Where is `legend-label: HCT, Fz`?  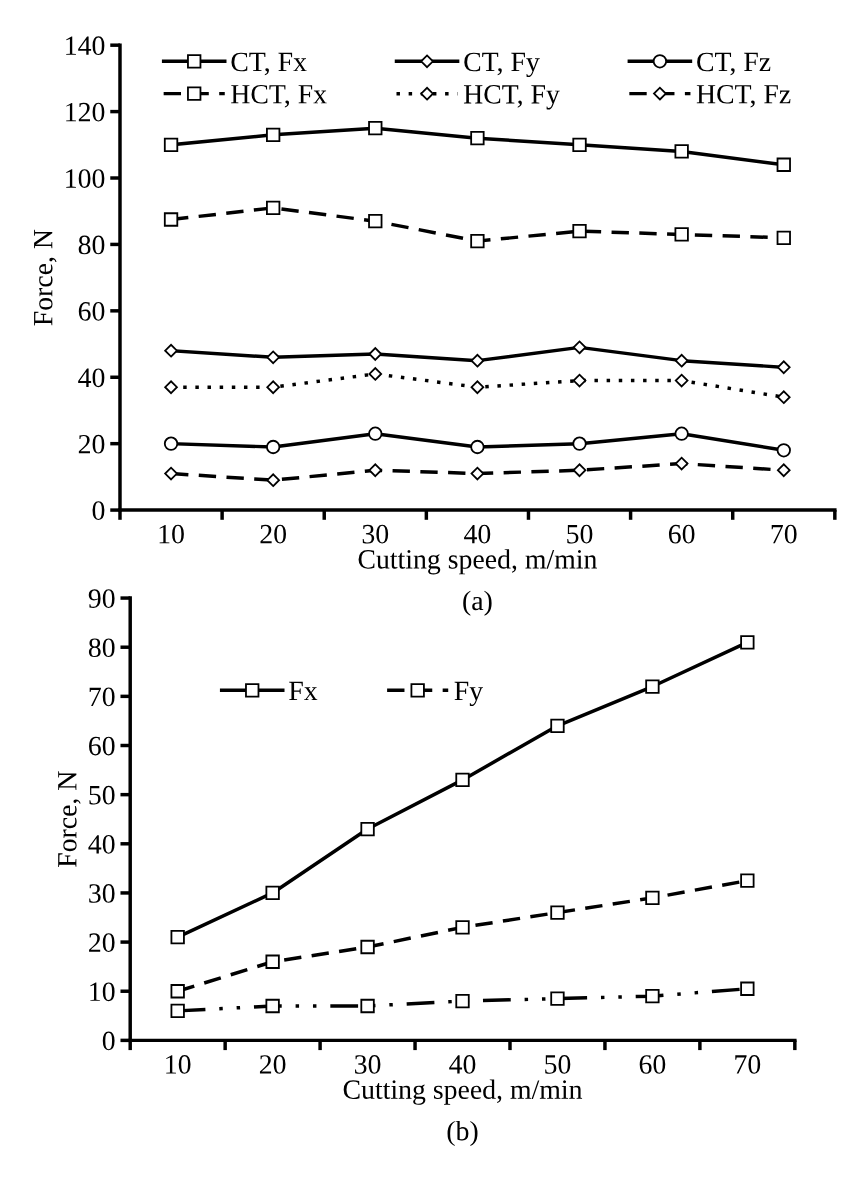 legend-label: HCT, Fz is located at coordinates (743, 96).